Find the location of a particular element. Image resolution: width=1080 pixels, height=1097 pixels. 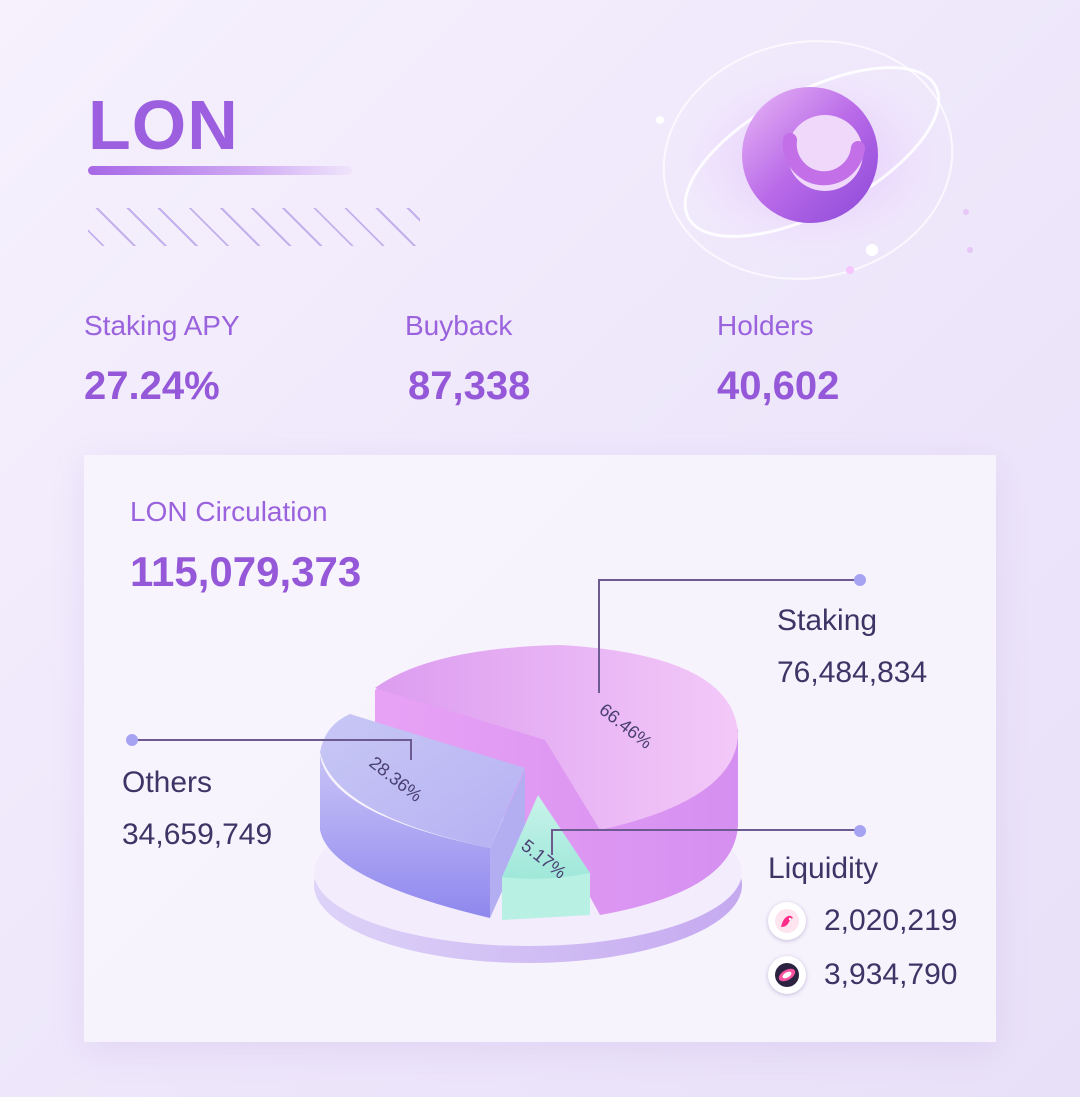

circulation-value: 115,079,373 is located at coordinates (246, 571).